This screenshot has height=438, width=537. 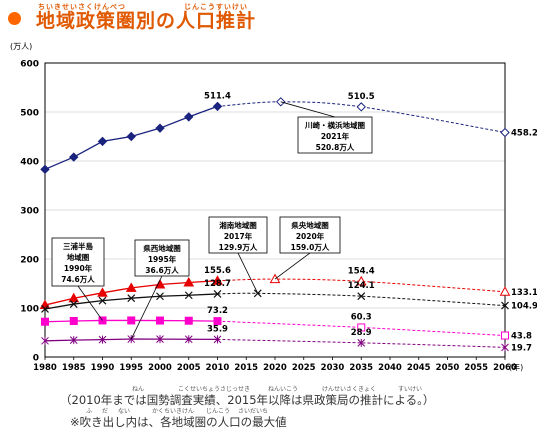 What do you see at coordinates (78, 257) in the screenshot?
I see `callout-text: 地域圏` at bounding box center [78, 257].